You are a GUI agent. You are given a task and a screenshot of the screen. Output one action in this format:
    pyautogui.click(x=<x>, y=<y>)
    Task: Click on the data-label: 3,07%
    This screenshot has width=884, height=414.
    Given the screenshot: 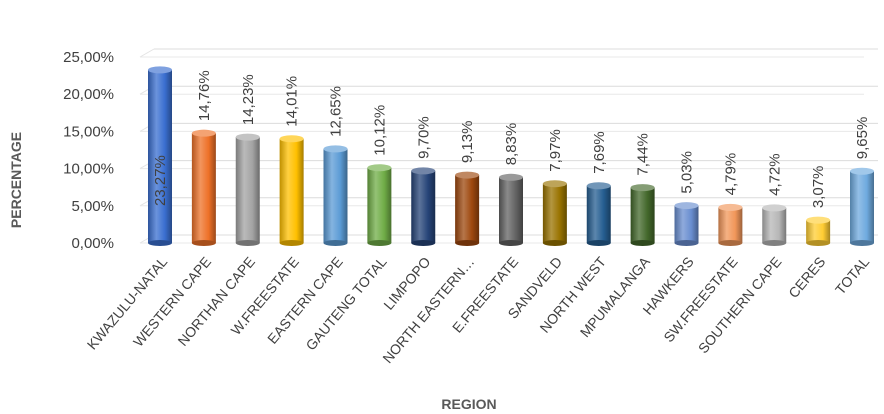 What is the action you would take?
    pyautogui.click(x=818, y=187)
    